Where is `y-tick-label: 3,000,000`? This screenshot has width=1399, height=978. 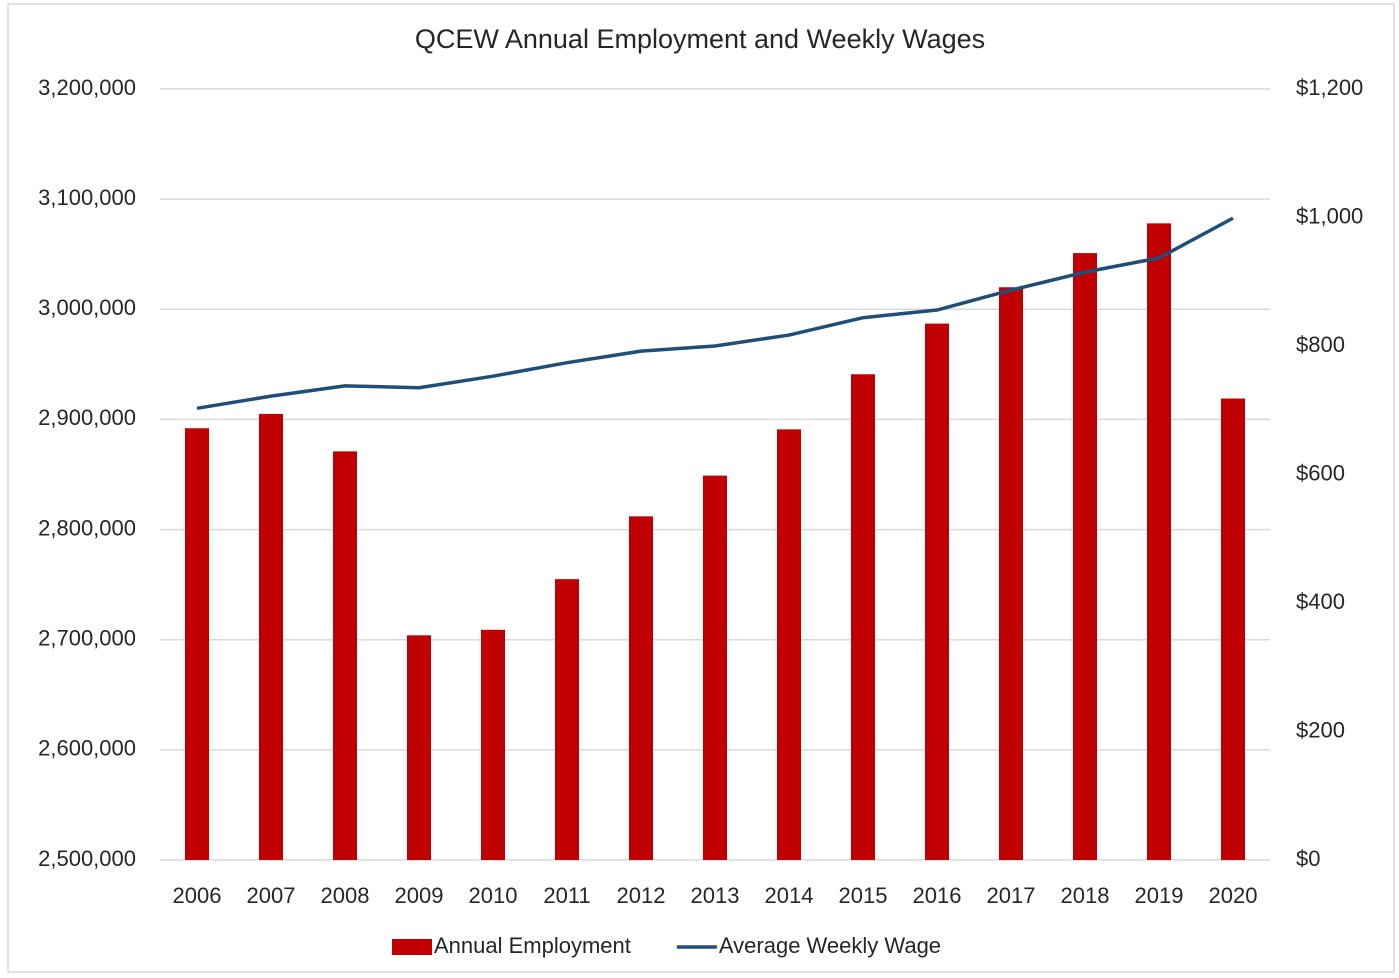 y-tick-label: 3,000,000 is located at coordinates (87, 307).